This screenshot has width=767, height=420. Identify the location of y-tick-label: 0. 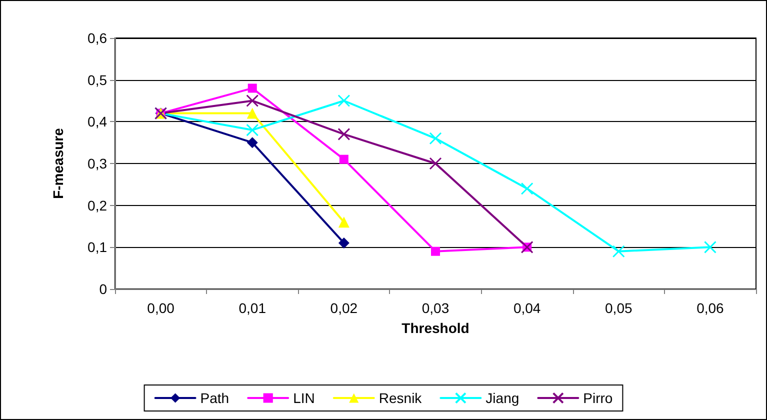
(103, 289).